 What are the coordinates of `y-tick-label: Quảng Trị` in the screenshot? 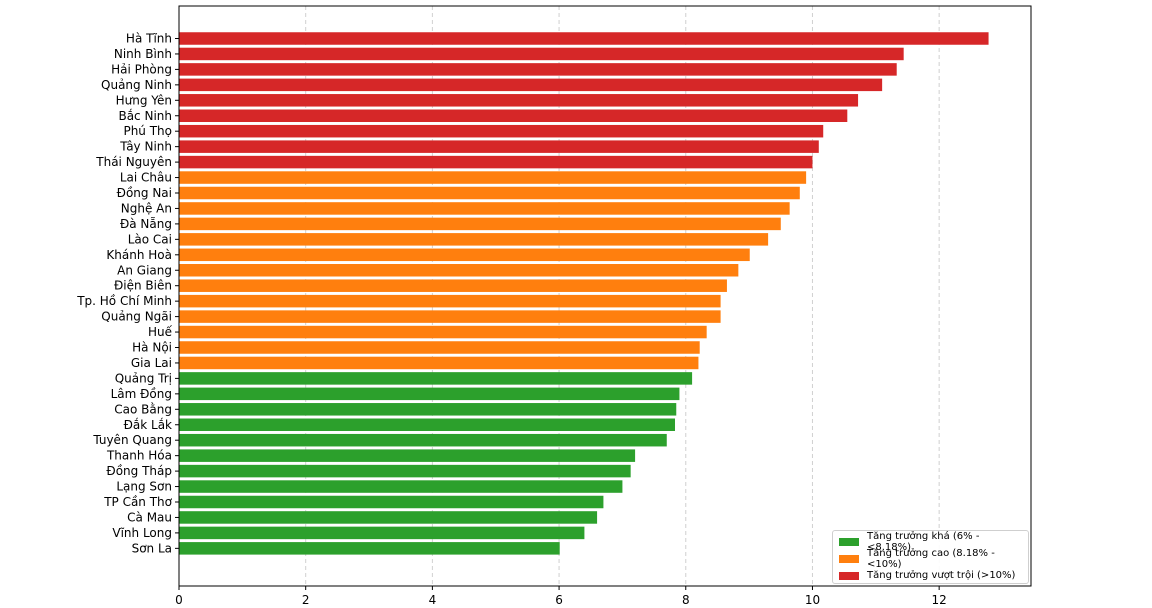 It's located at (143, 378).